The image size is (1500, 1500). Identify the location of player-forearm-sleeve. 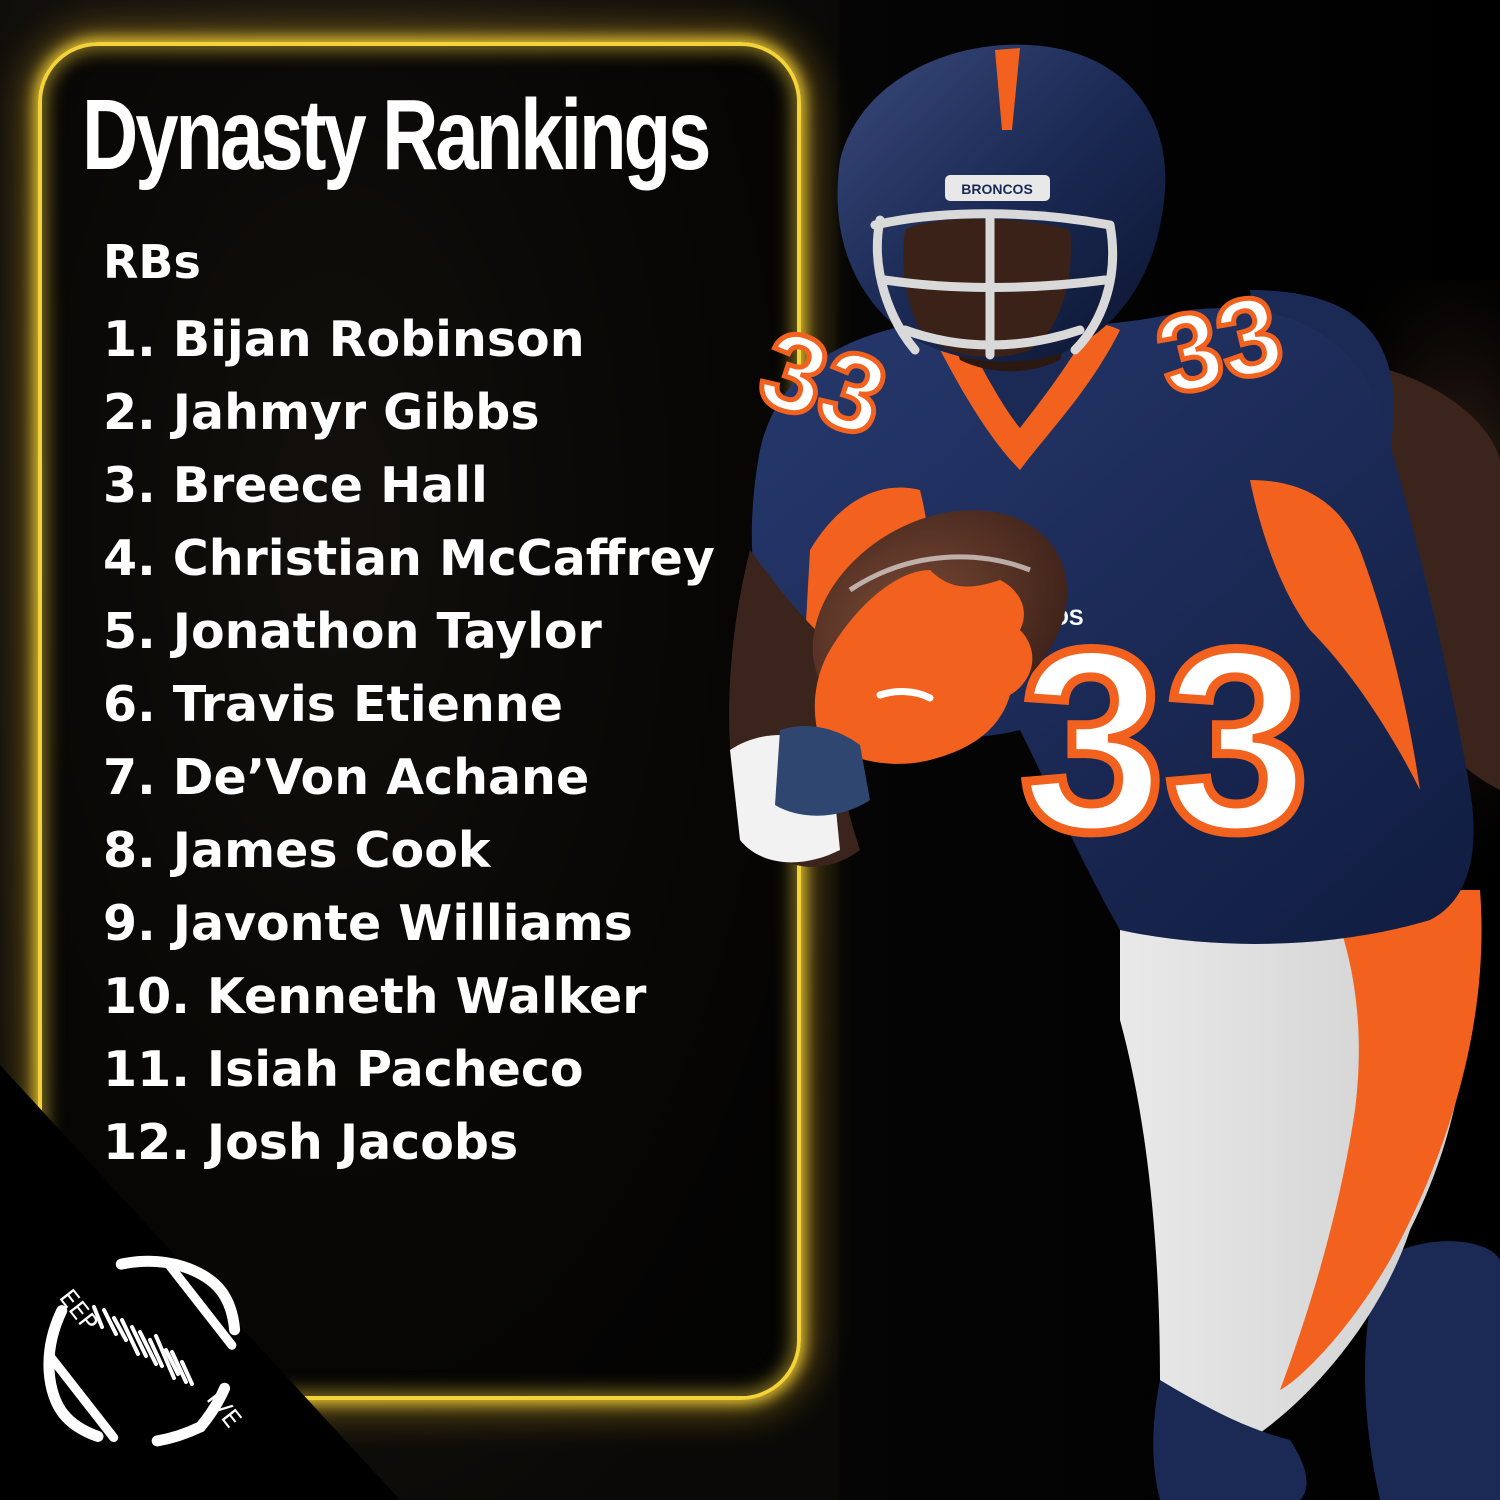
(822, 770).